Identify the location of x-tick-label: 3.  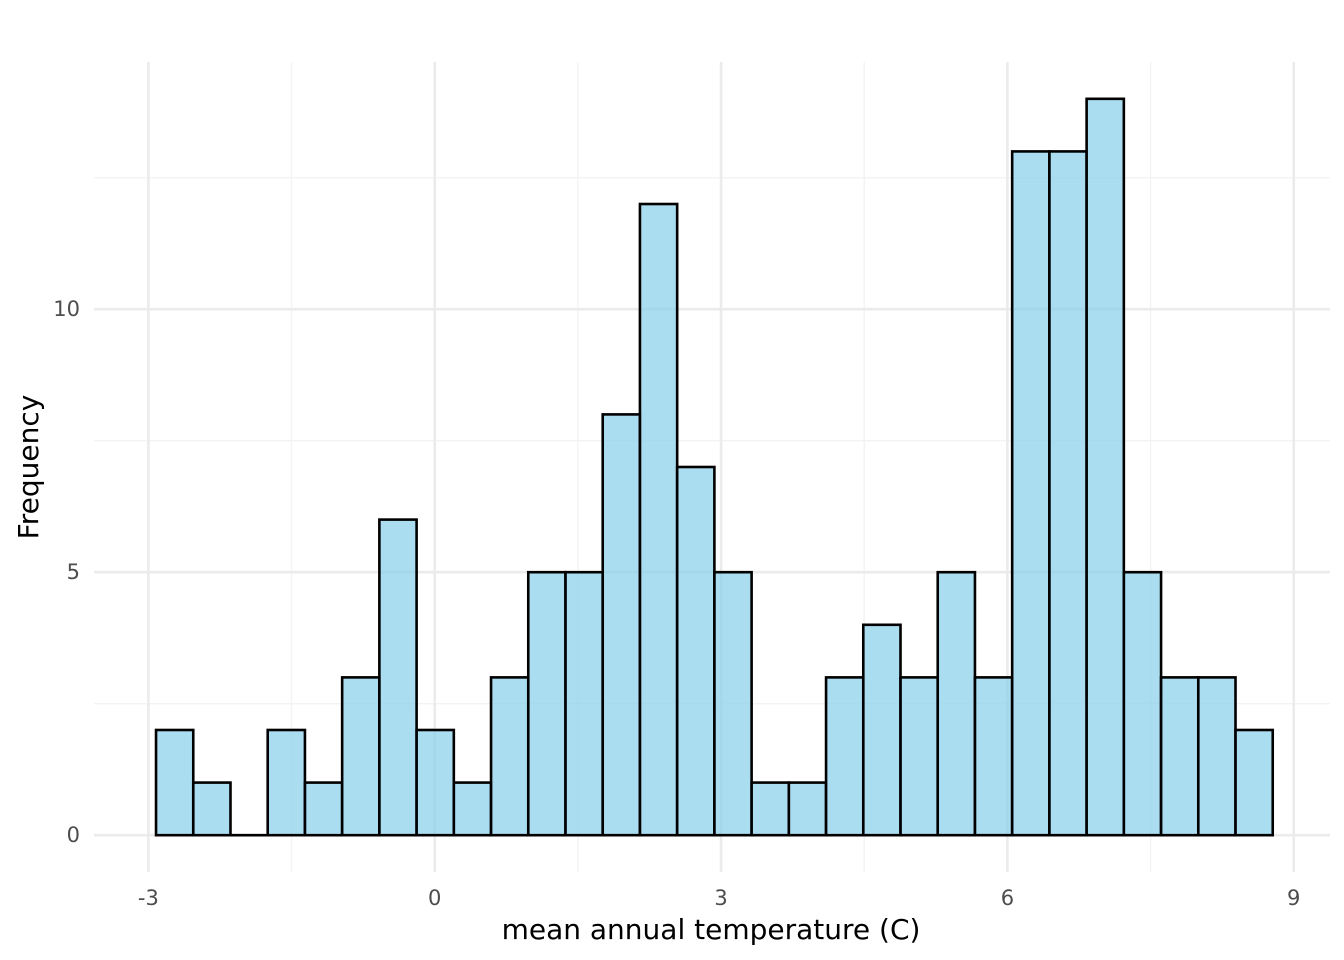
(720, 898).